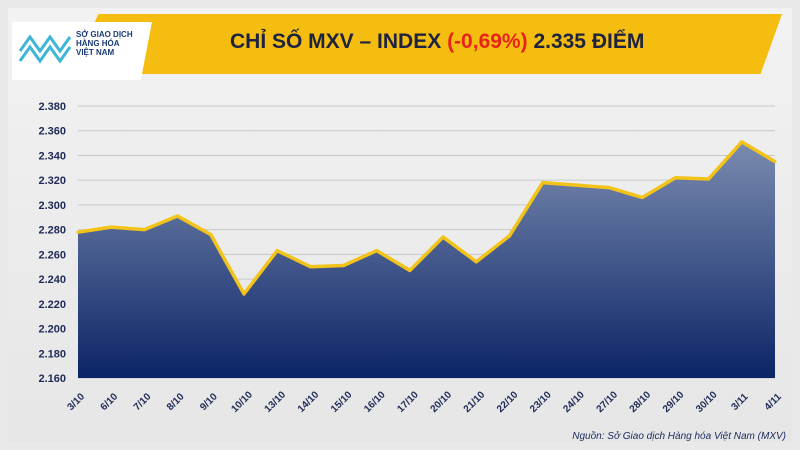 This screenshot has height=450, width=800. What do you see at coordinates (52, 132) in the screenshot?
I see `y-tick-label: 2.360` at bounding box center [52, 132].